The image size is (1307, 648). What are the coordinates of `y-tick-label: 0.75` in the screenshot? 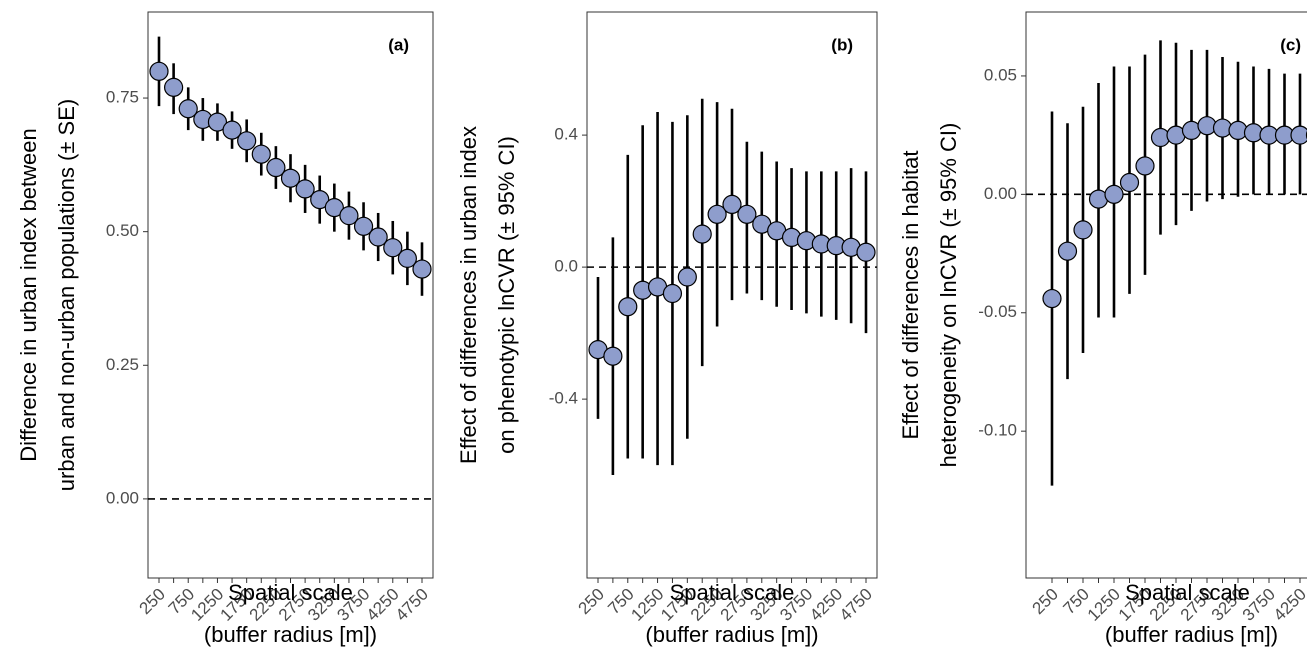 It's located at (122, 97).